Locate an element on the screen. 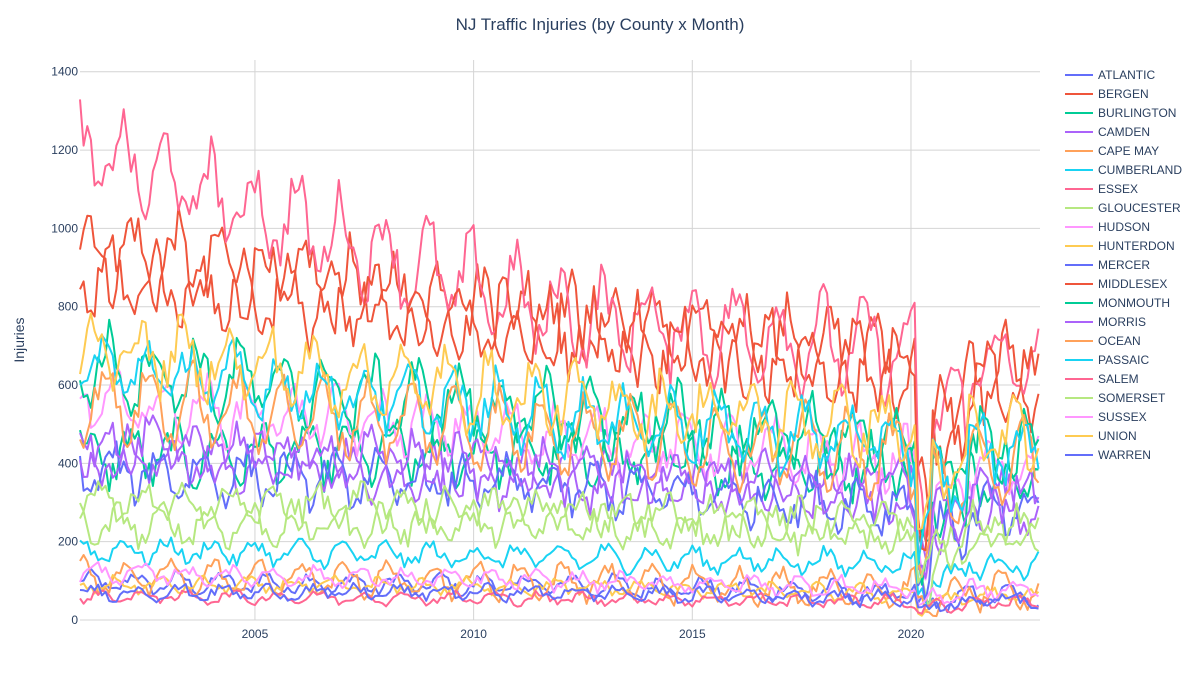 This screenshot has width=1200, height=700. legend-label: WARREN is located at coordinates (1124, 455).